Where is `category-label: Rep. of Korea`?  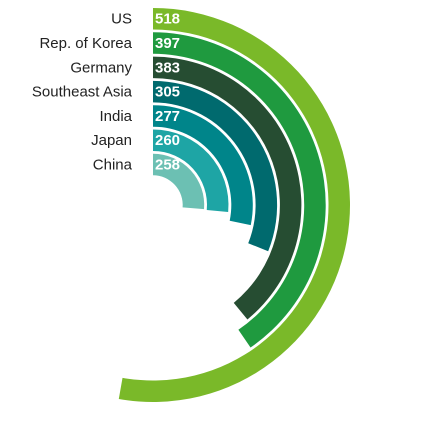 category-label: Rep. of Korea is located at coordinates (85, 43).